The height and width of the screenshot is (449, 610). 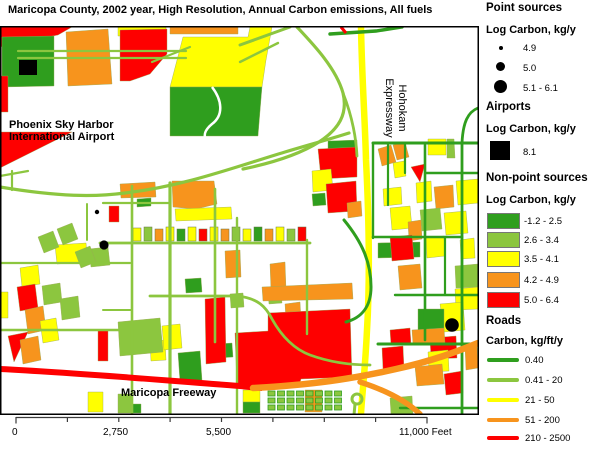 What do you see at coordinates (15, 432) in the screenshot?
I see `scale-label-0: 0` at bounding box center [15, 432].